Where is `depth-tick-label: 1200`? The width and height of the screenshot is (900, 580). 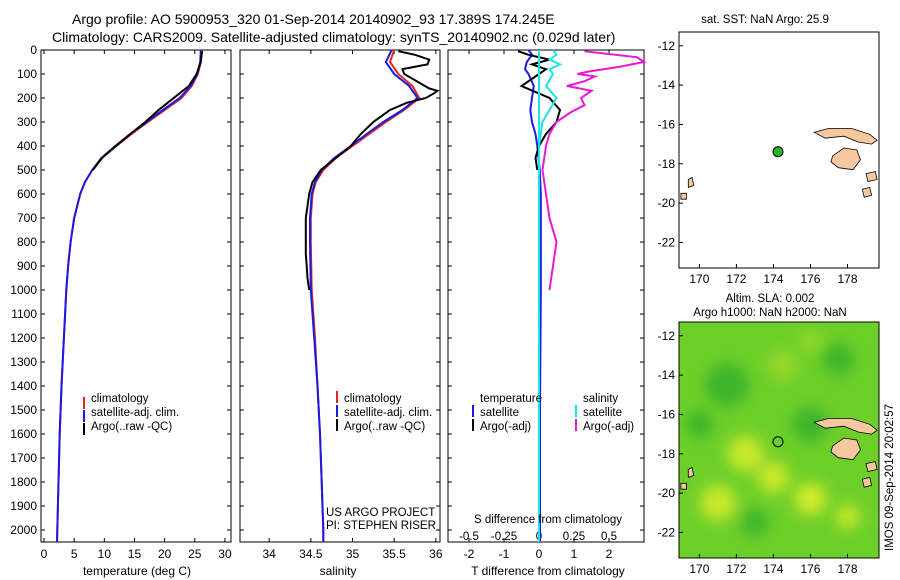
depth-tick-label: 1200 is located at coordinates (23, 338).